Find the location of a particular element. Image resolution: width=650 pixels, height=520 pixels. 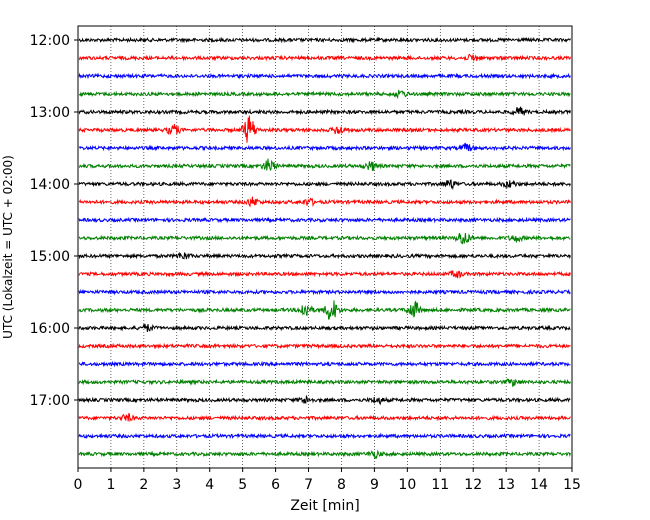

x-tick-label-10: 10 is located at coordinates (407, 485).